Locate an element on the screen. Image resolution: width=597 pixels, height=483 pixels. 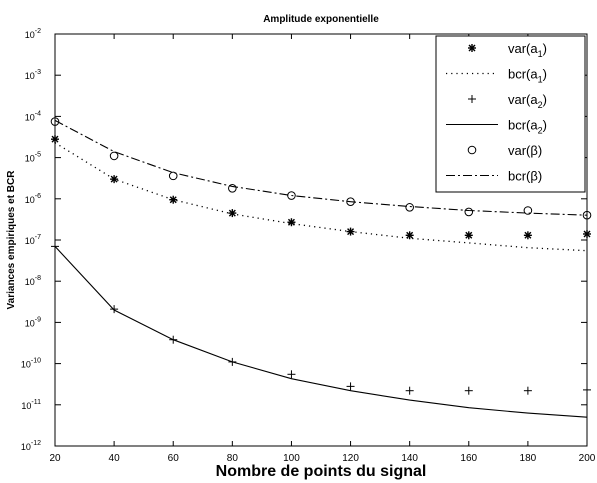
legend-entry: bcr(a1) is located at coordinates (496, 76).